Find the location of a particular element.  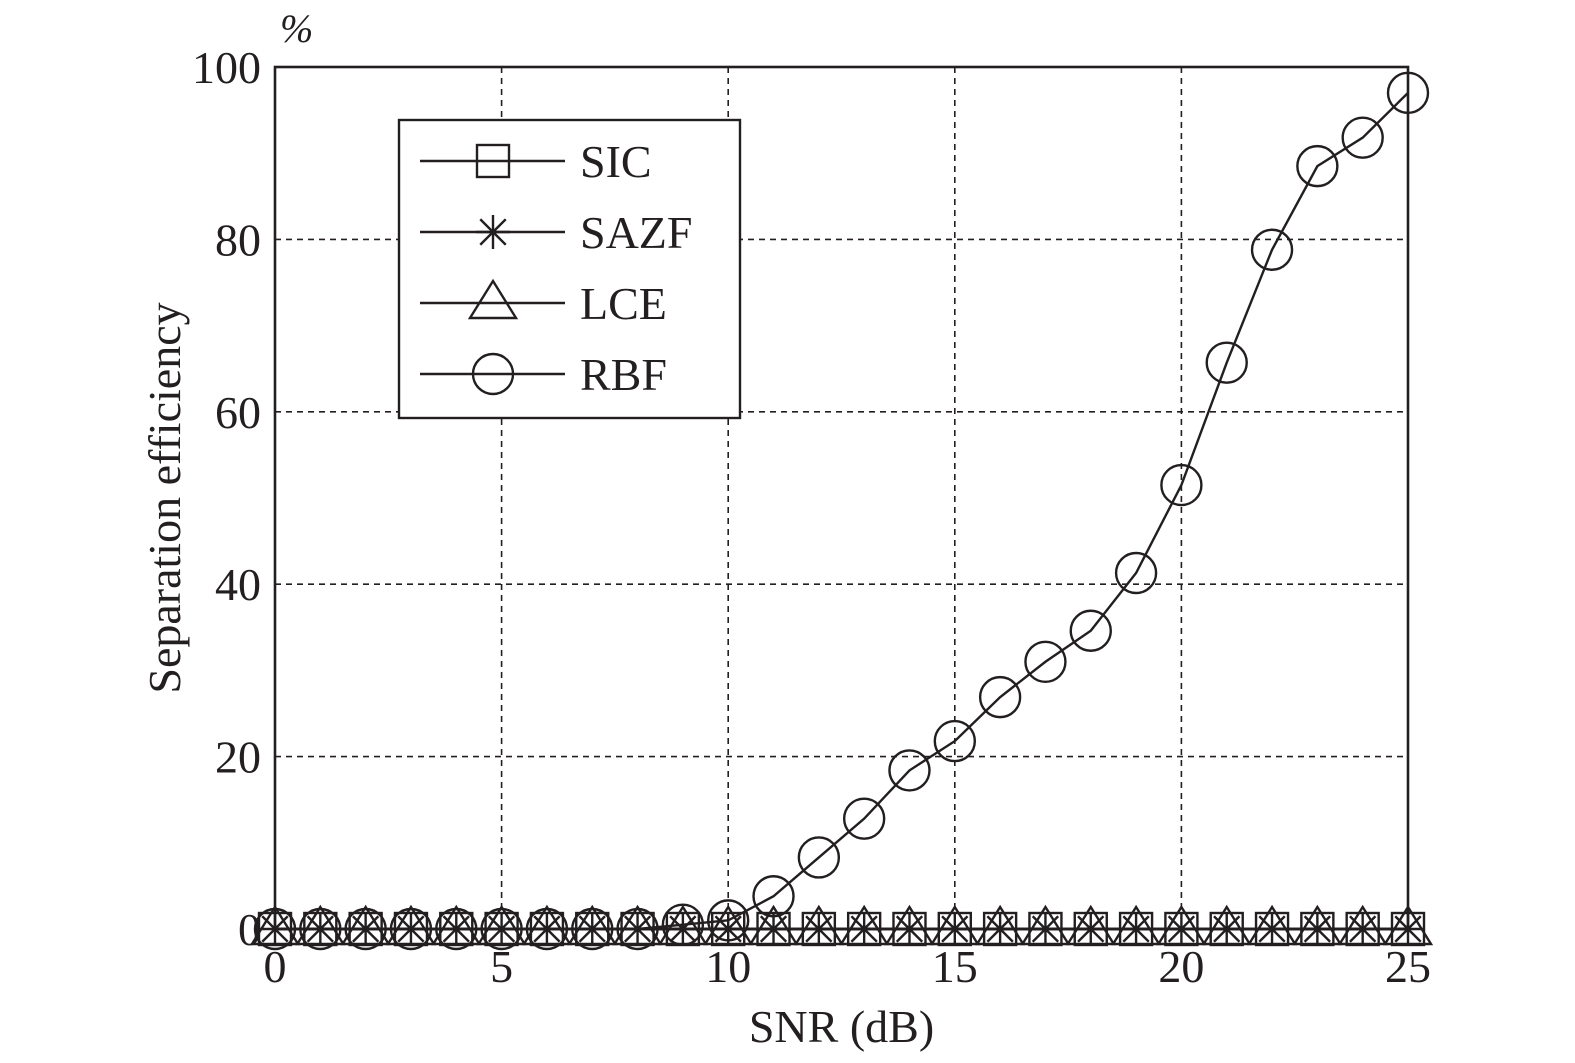

y-tick-label: 60 is located at coordinates (238, 412).